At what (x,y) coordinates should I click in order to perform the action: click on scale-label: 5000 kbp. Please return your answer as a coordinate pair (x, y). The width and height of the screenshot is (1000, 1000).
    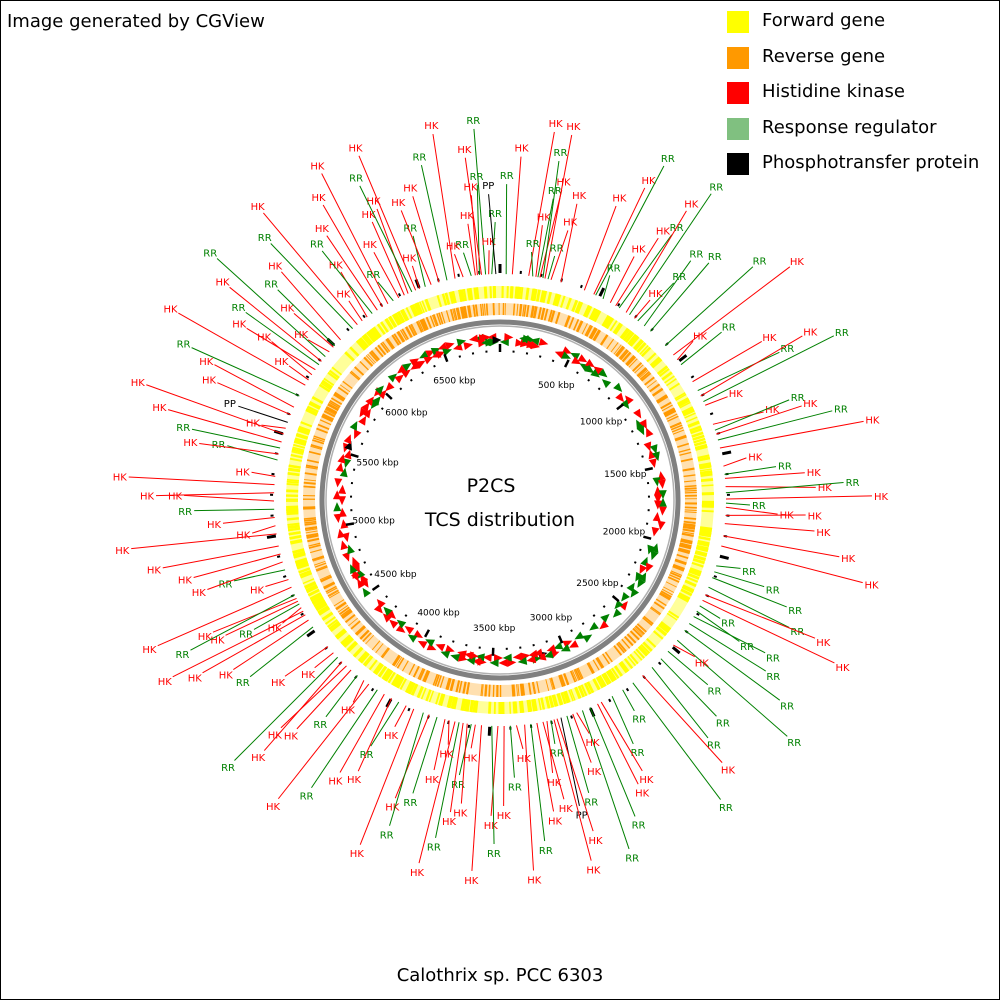
    Looking at the image, I should click on (373, 521).